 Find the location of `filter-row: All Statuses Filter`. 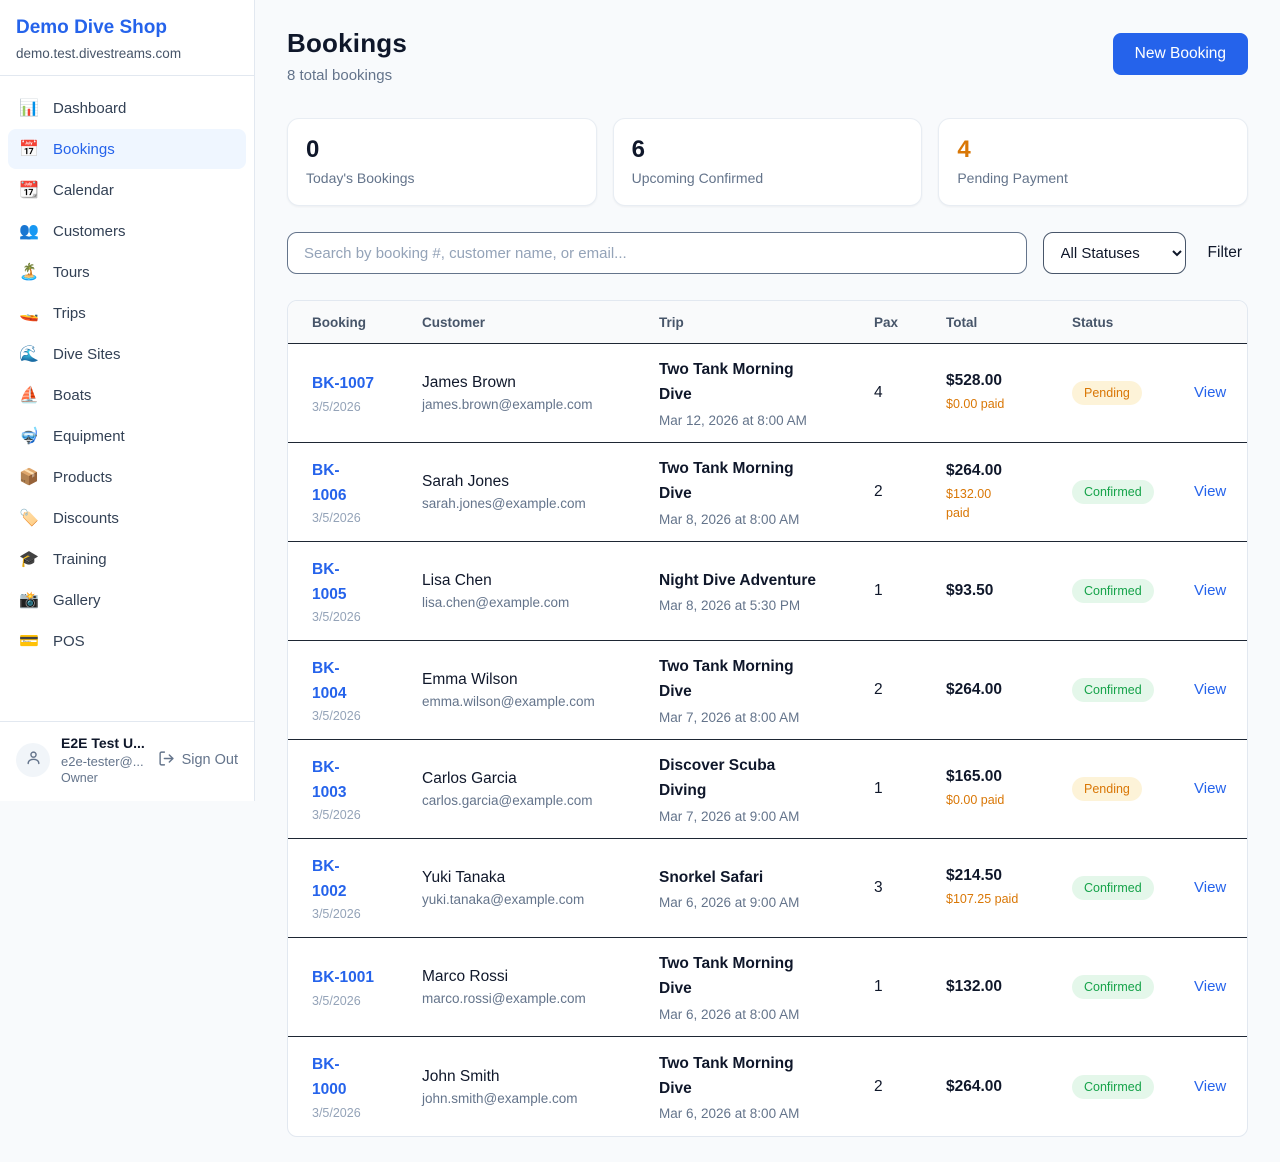

filter-row: All Statuses Filter is located at coordinates (767, 253).